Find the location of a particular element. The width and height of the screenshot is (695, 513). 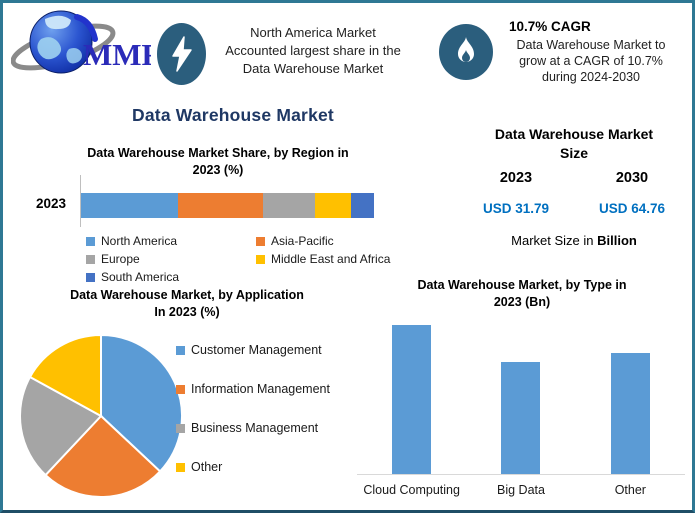

type-chart-title-line2: 2023 (Bn) is located at coordinates (522, 302).